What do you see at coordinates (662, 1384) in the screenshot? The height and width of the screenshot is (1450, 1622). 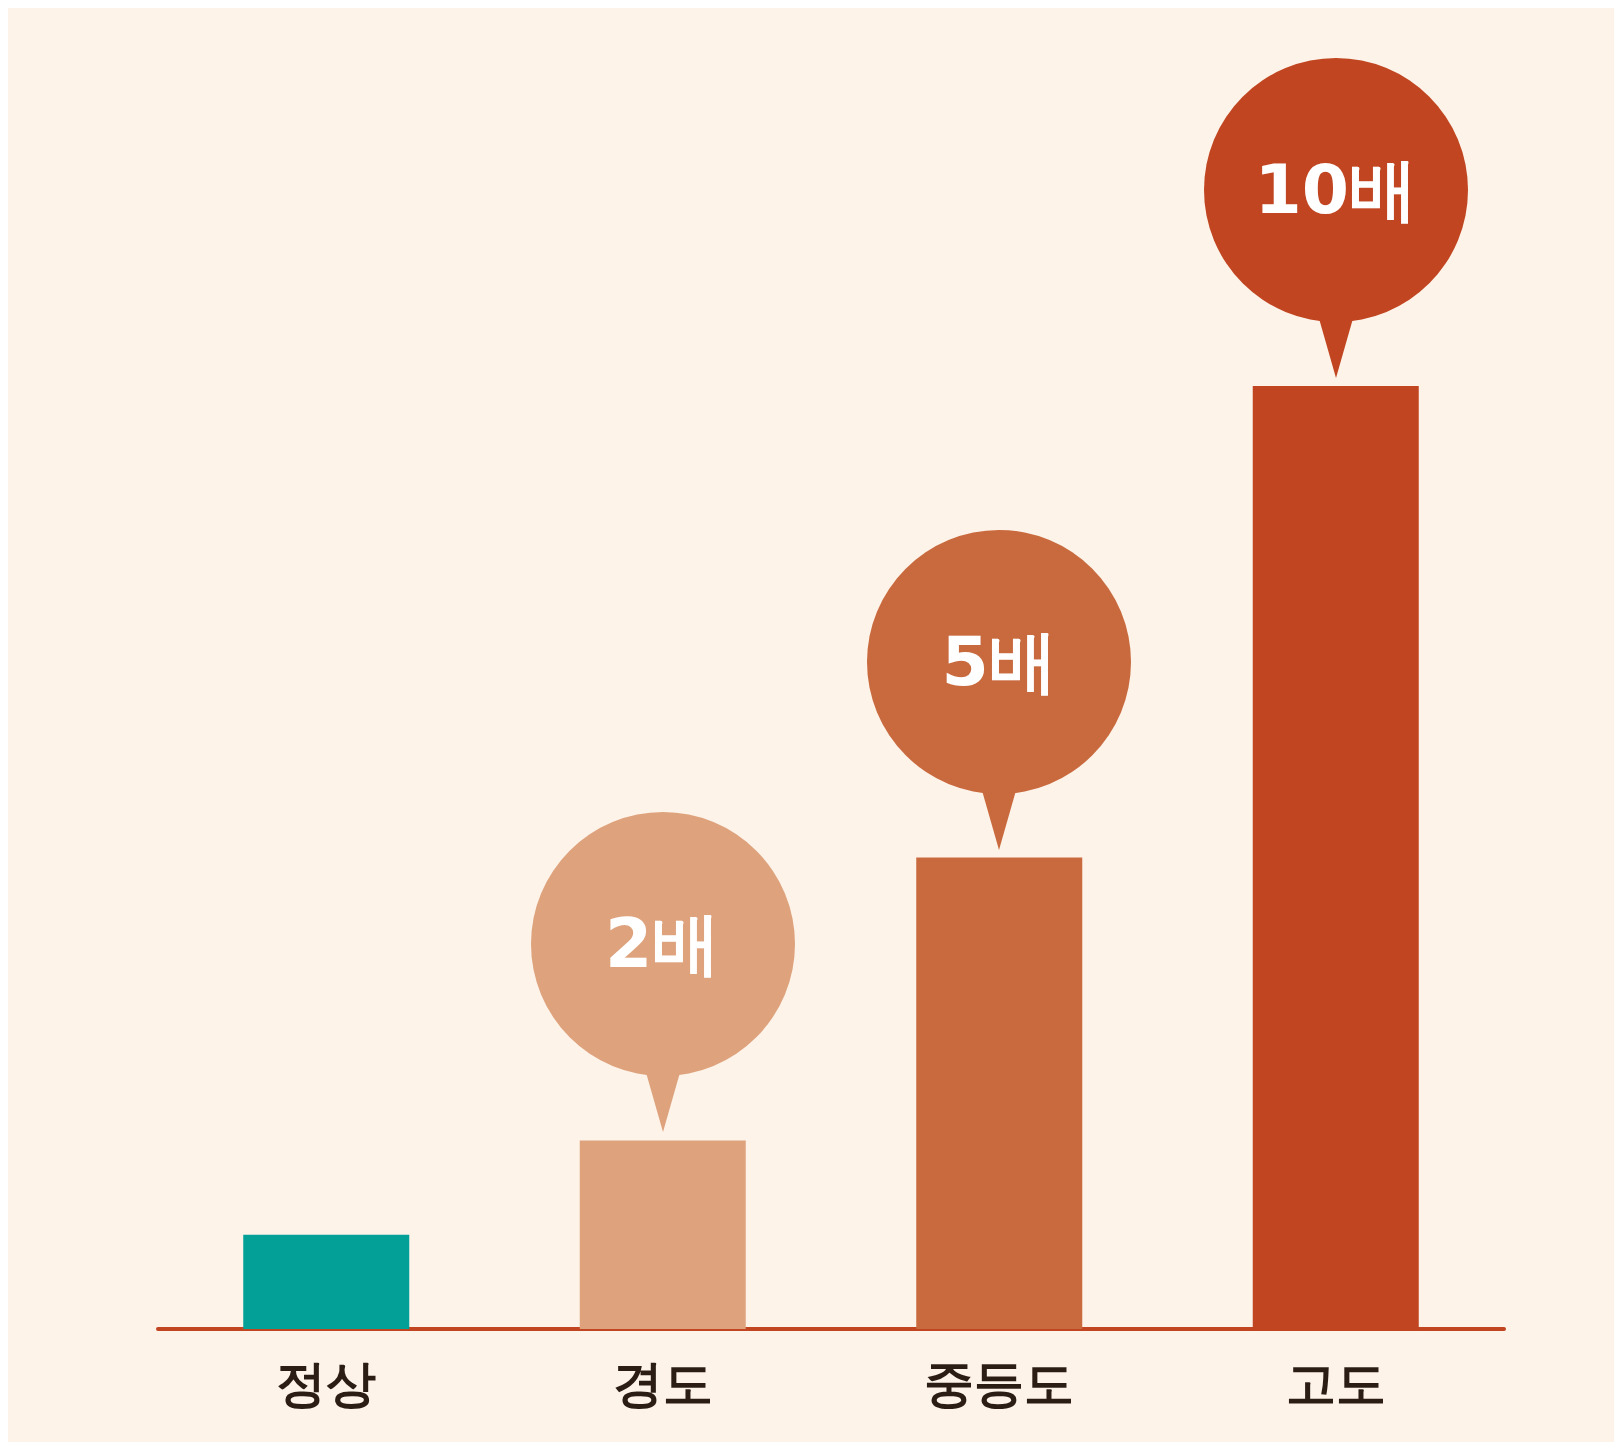 I see `x-tick-label: 경도` at bounding box center [662, 1384].